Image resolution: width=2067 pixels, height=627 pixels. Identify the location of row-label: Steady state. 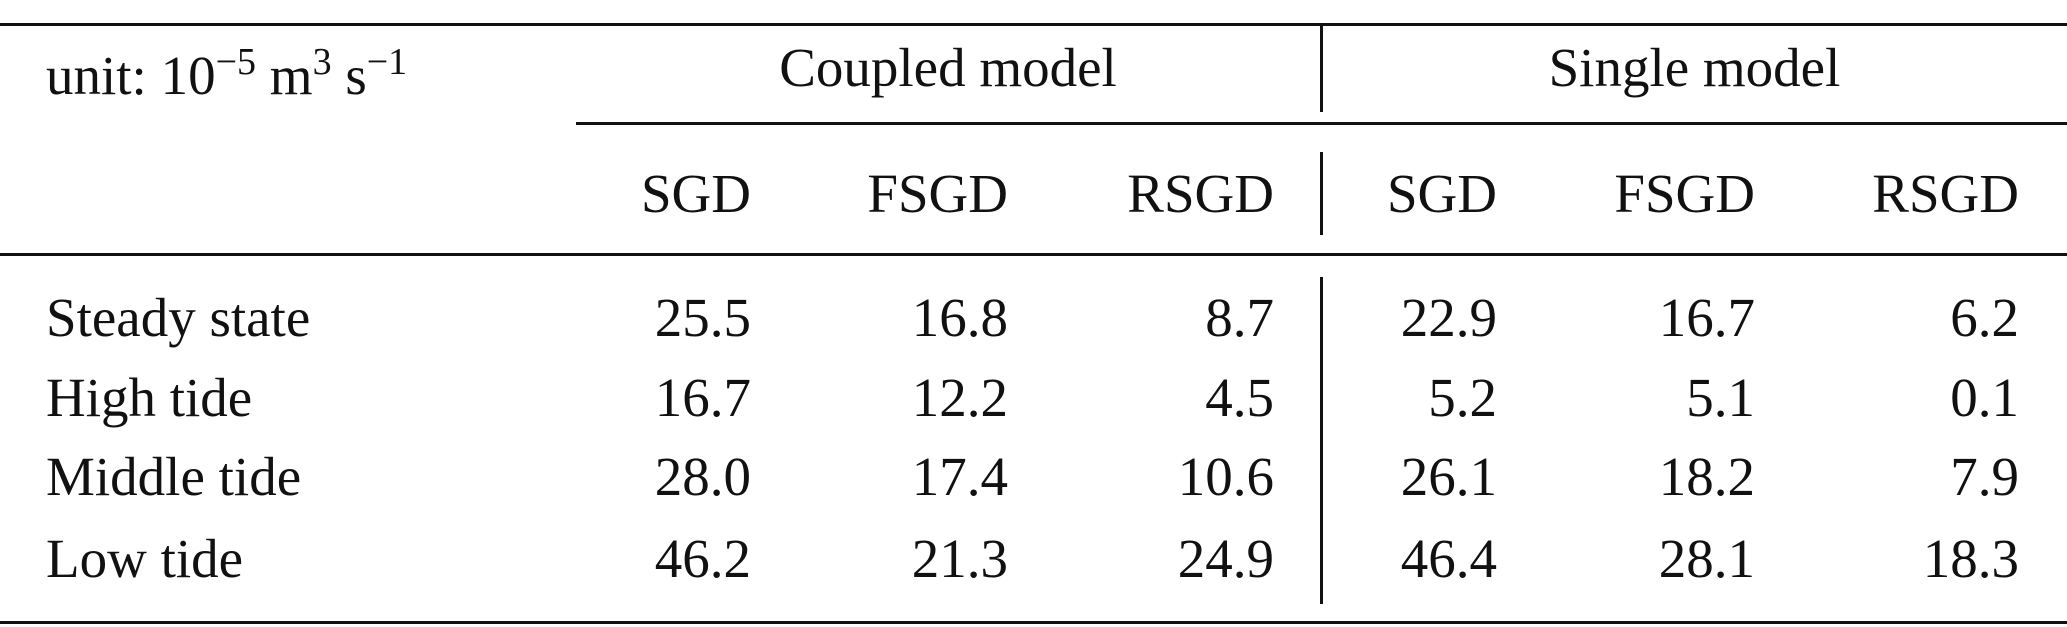
(178, 317).